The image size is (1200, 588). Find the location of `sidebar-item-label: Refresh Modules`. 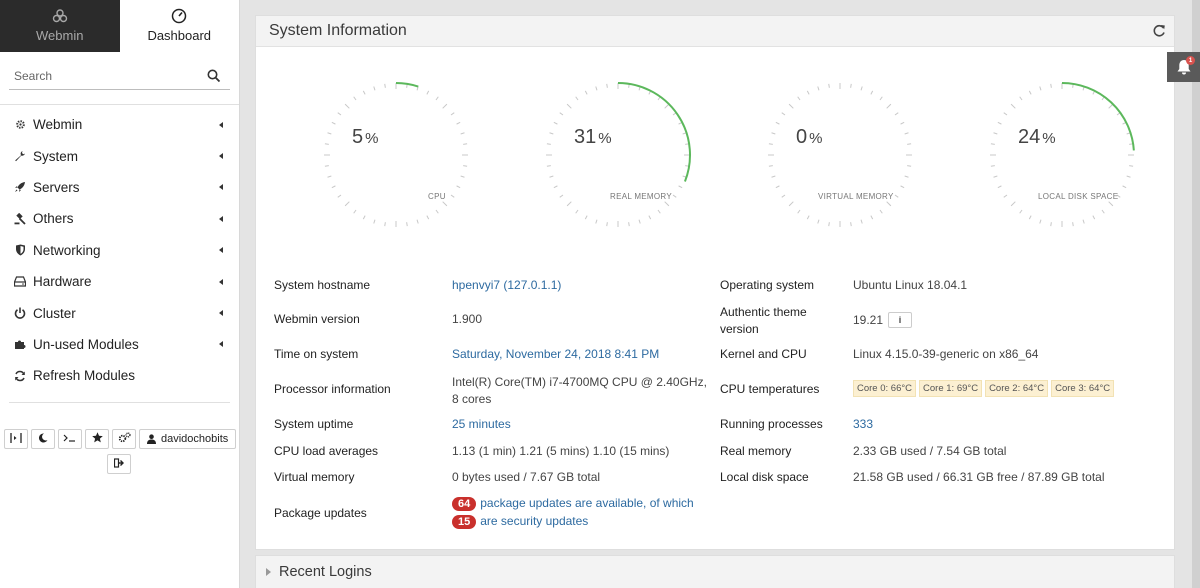

sidebar-item-label: Refresh Modules is located at coordinates (84, 376).